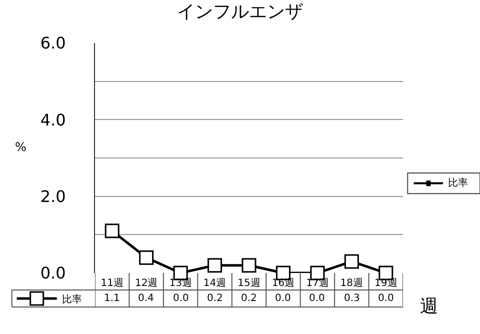 The image size is (480, 334). I want to click on y-tick-label: 0.0, so click(53, 273).